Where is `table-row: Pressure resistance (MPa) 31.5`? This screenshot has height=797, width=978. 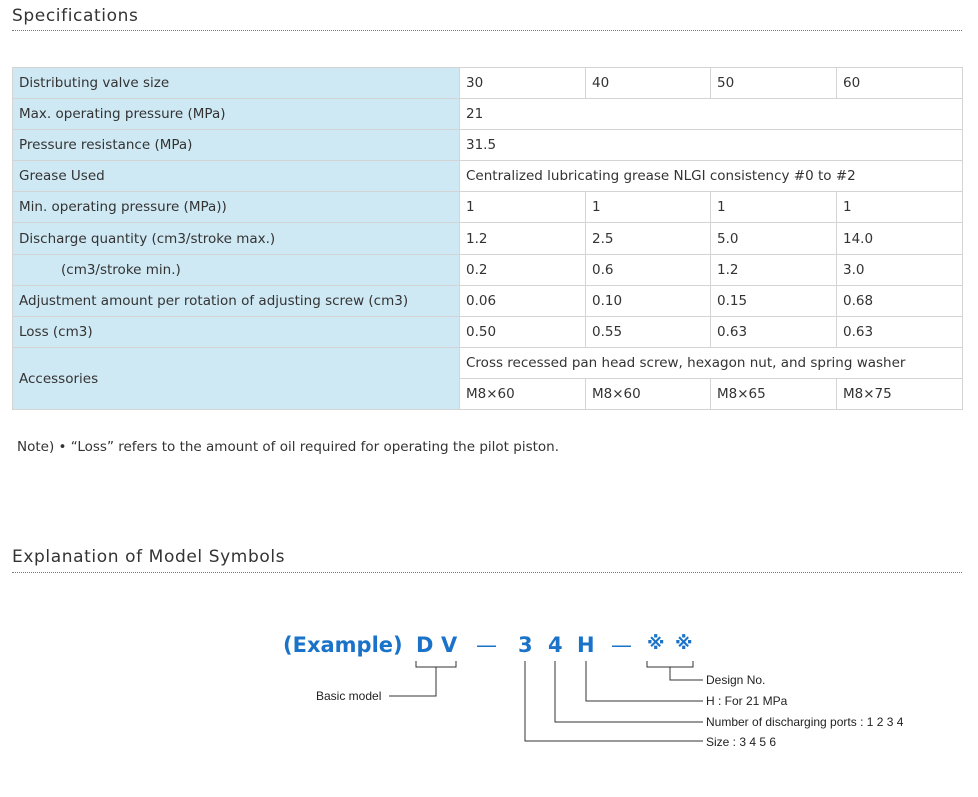
table-row: Pressure resistance (MPa) 31.5 is located at coordinates (487, 145).